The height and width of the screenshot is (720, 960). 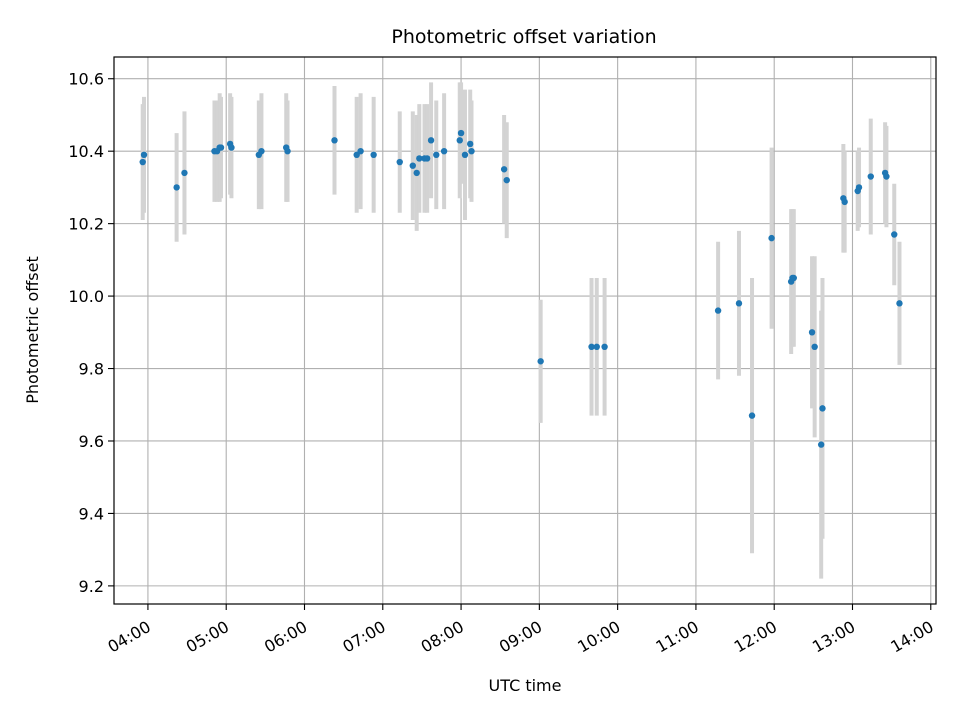 What do you see at coordinates (91, 513) in the screenshot?
I see `y-tick-label: 9.4` at bounding box center [91, 513].